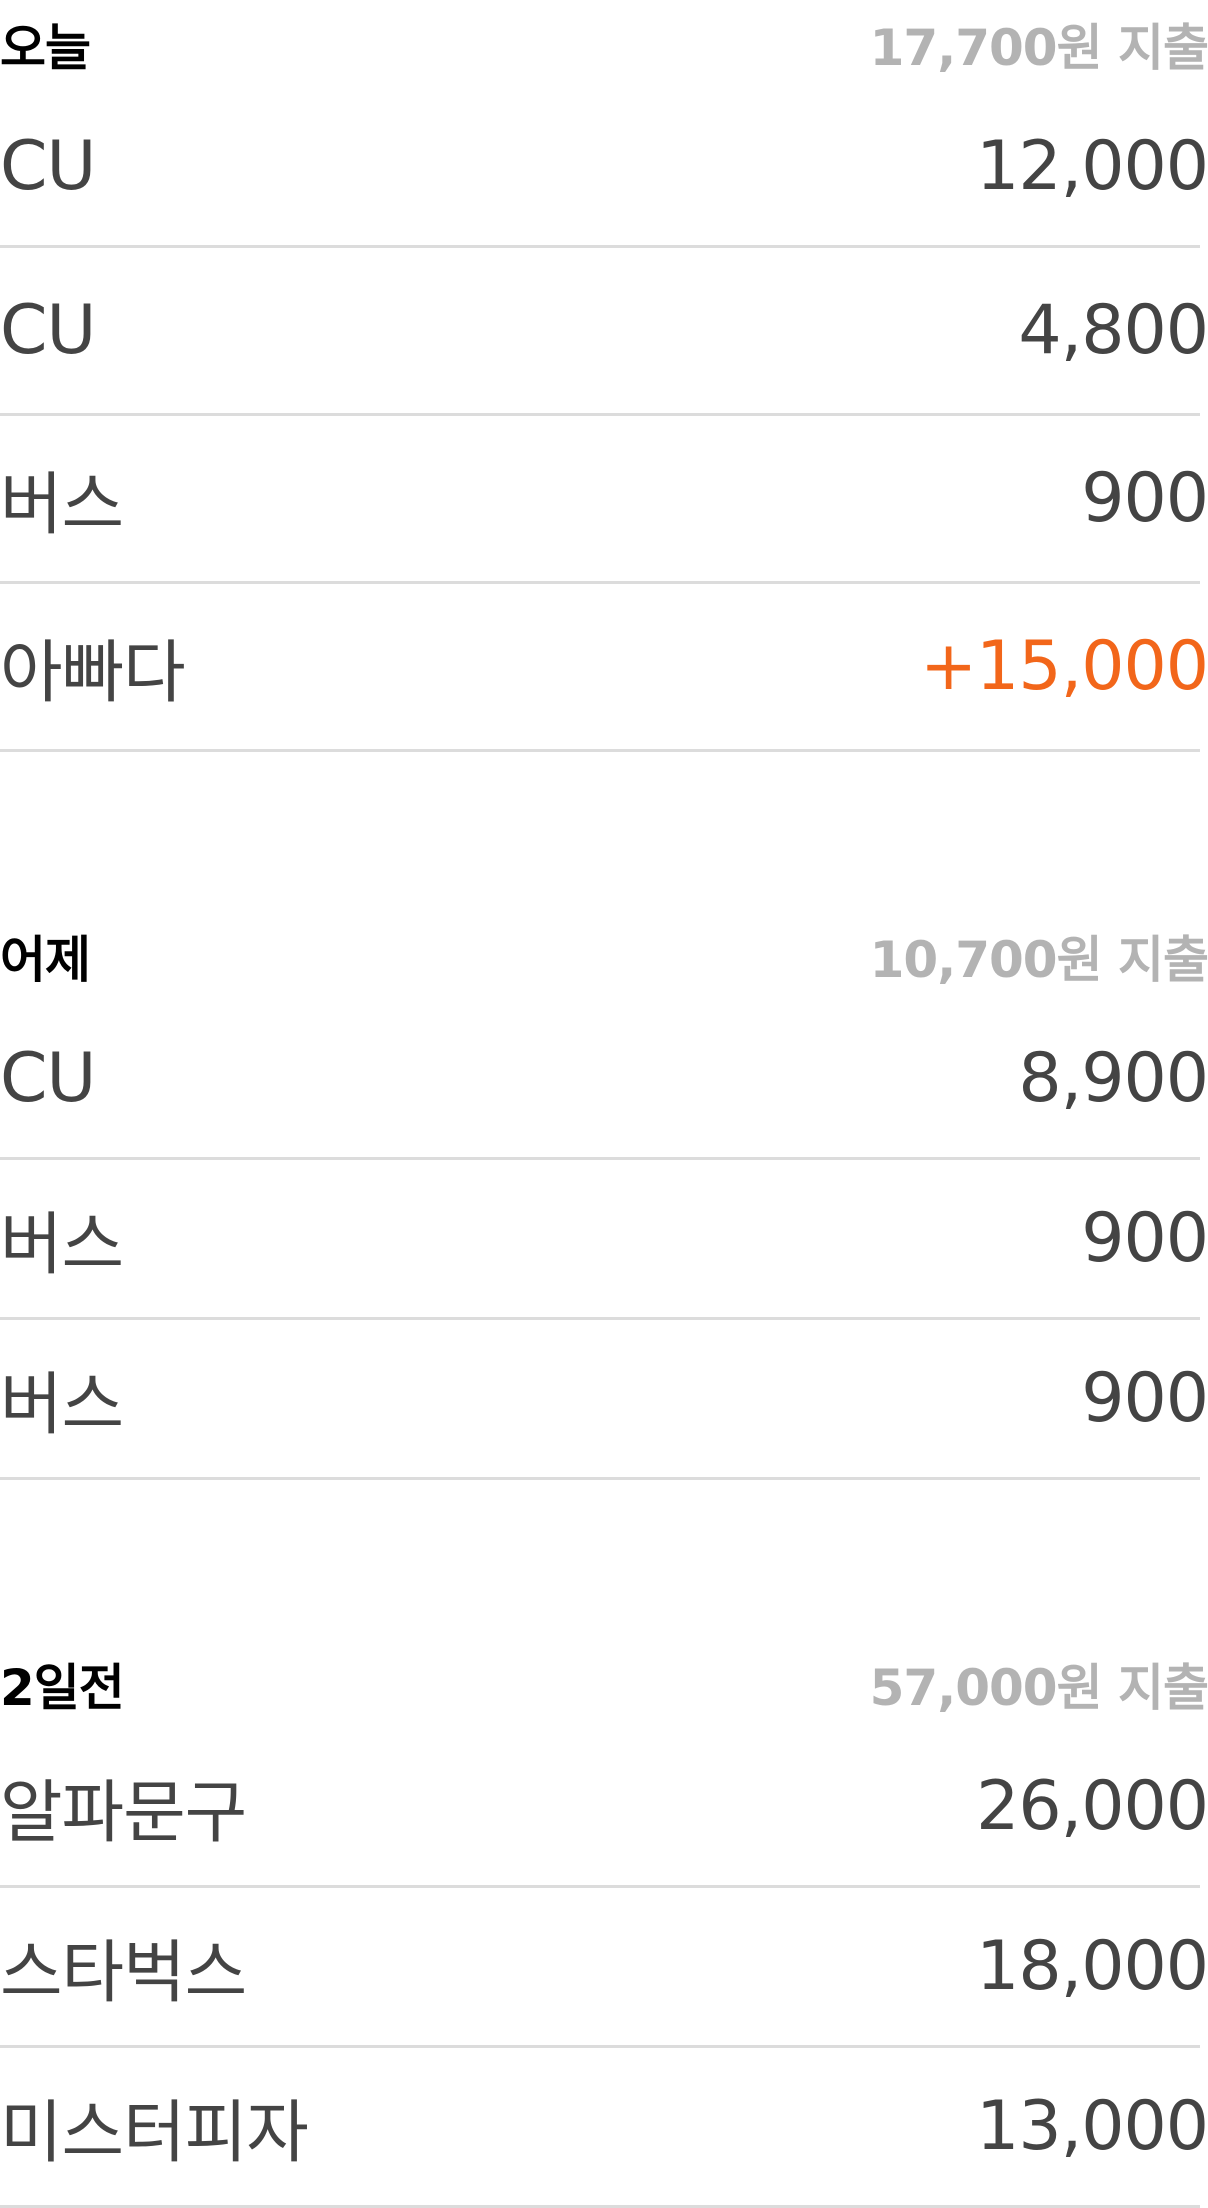 The width and height of the screenshot is (1208, 2208). What do you see at coordinates (45, 48) in the screenshot?
I see `day-title: 오늘` at bounding box center [45, 48].